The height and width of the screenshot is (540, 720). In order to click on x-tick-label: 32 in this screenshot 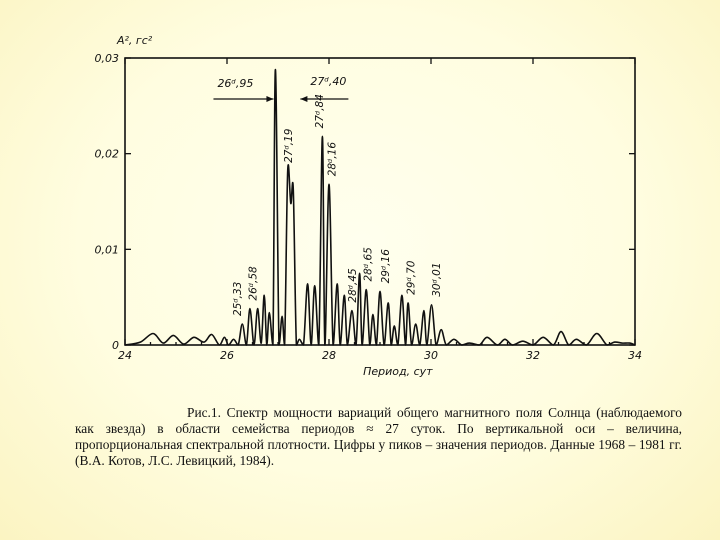, I will do `click(533, 355)`.